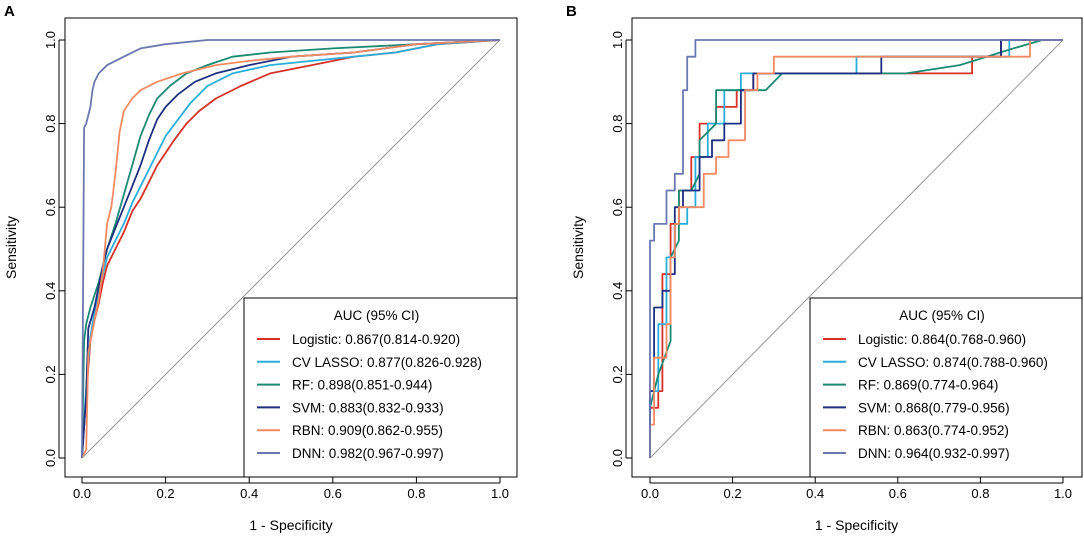 The image size is (1084, 539). I want to click on panel-label: B, so click(571, 11).